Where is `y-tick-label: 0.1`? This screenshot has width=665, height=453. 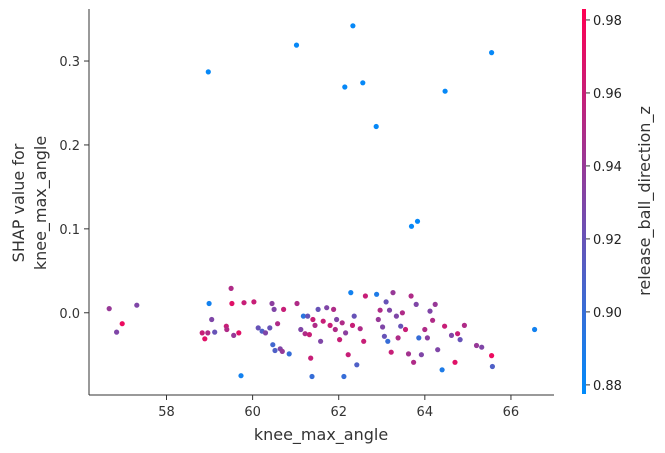 y-tick-label: 0.1 is located at coordinates (69, 230).